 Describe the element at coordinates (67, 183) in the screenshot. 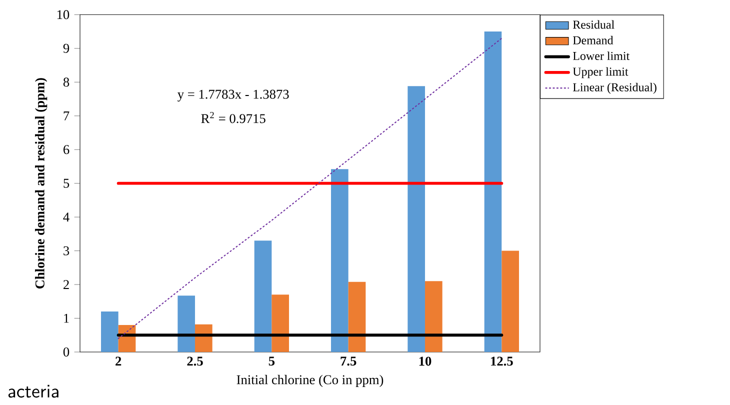

I see `y-tick-label: 5` at that location.